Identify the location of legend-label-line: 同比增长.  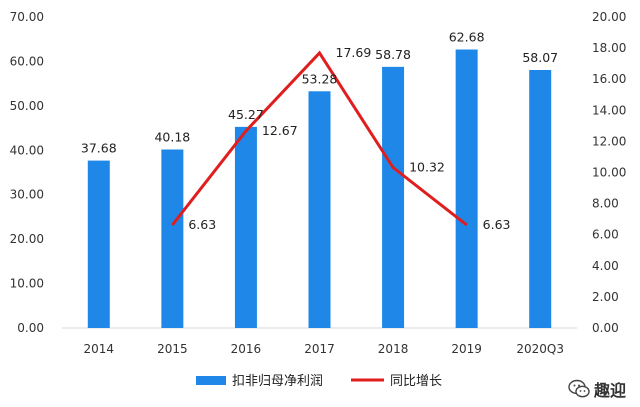
(416, 381).